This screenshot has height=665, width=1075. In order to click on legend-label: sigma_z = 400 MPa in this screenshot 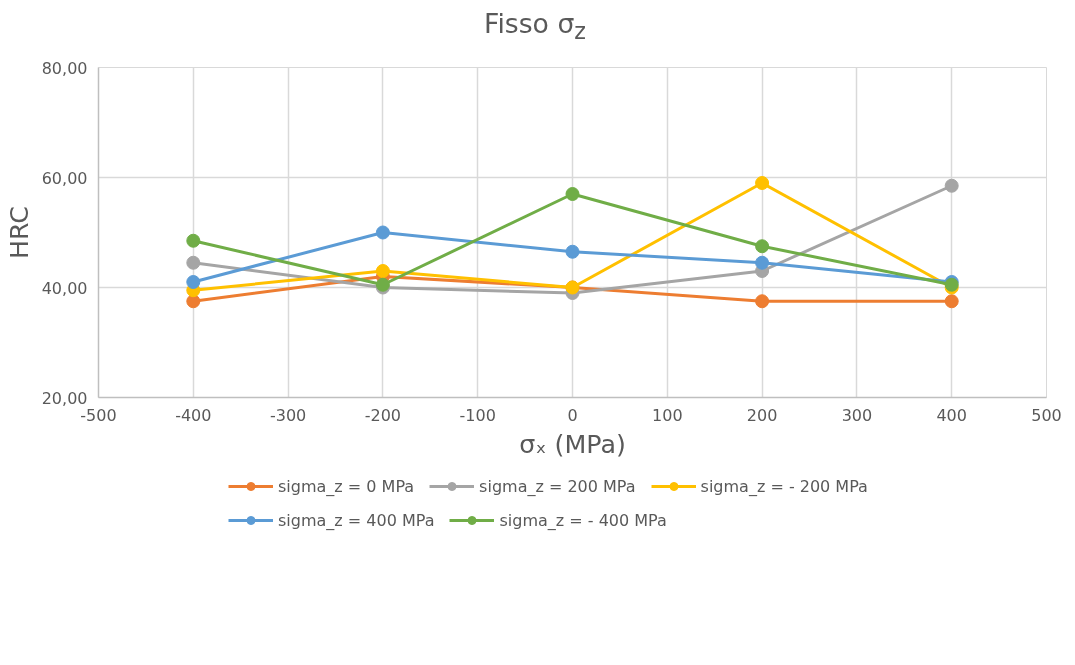, I will do `click(356, 520)`.